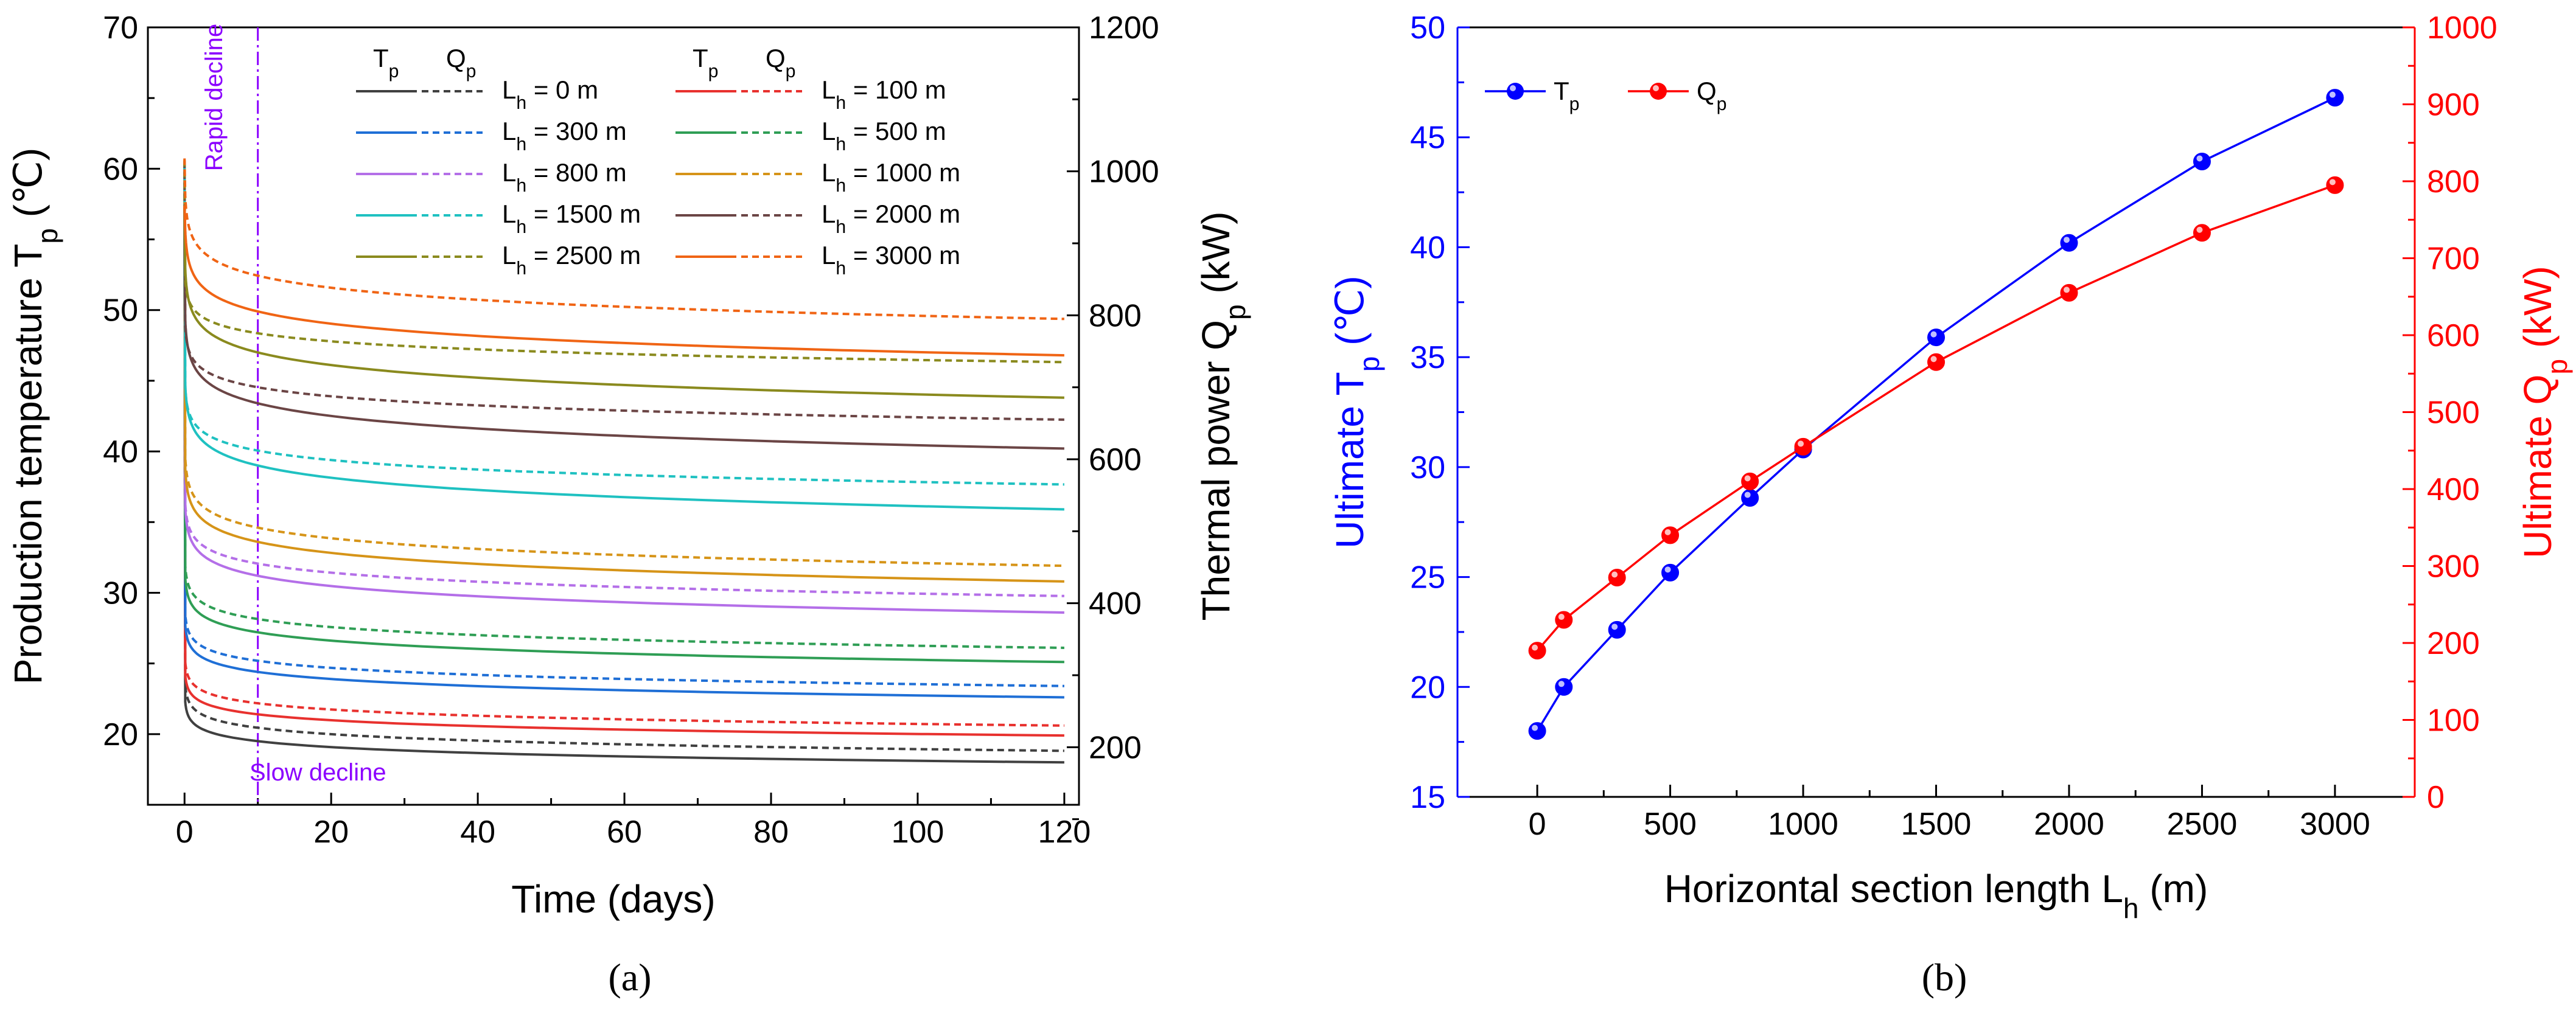 This screenshot has width=2576, height=1011. Describe the element at coordinates (1427, 357) in the screenshot. I see `y-left-tick-label-b: 35` at that location.